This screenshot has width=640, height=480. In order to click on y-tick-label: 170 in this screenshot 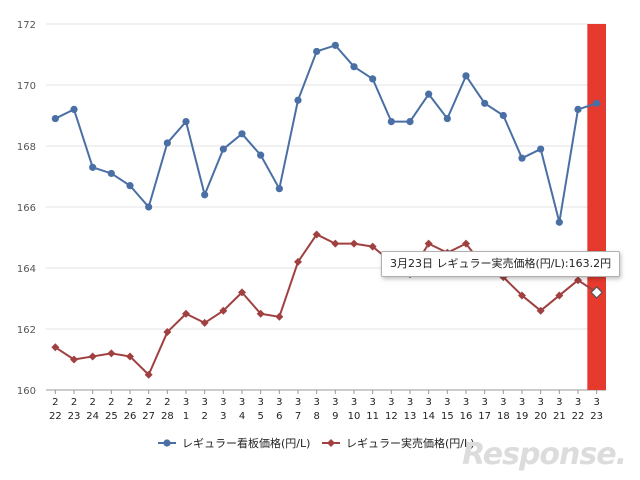, I will do `click(26, 86)`.